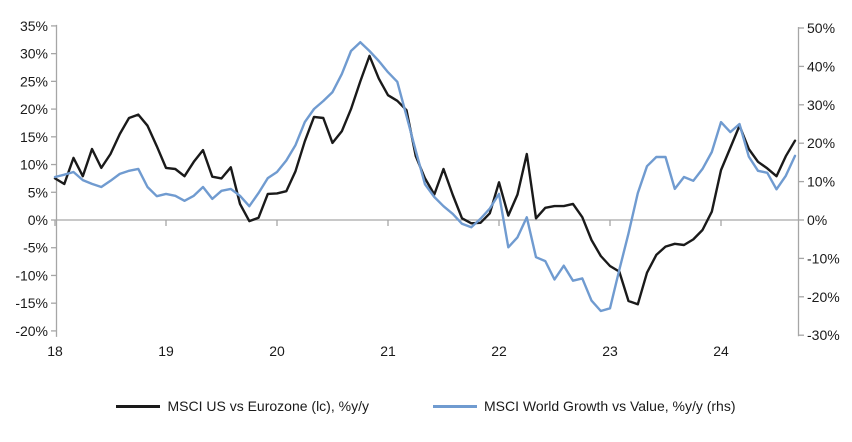 This screenshot has width=852, height=442. I want to click on left-axis-tick-label: -20%, so click(31, 331).